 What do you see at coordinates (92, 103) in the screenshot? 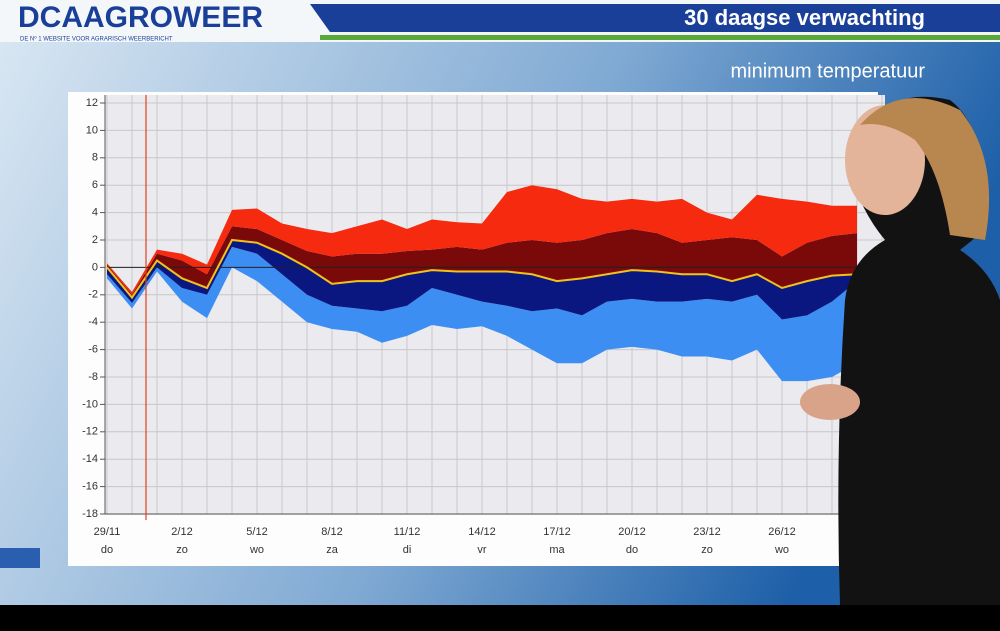
I see `y-tick-label: 12` at bounding box center [92, 103].